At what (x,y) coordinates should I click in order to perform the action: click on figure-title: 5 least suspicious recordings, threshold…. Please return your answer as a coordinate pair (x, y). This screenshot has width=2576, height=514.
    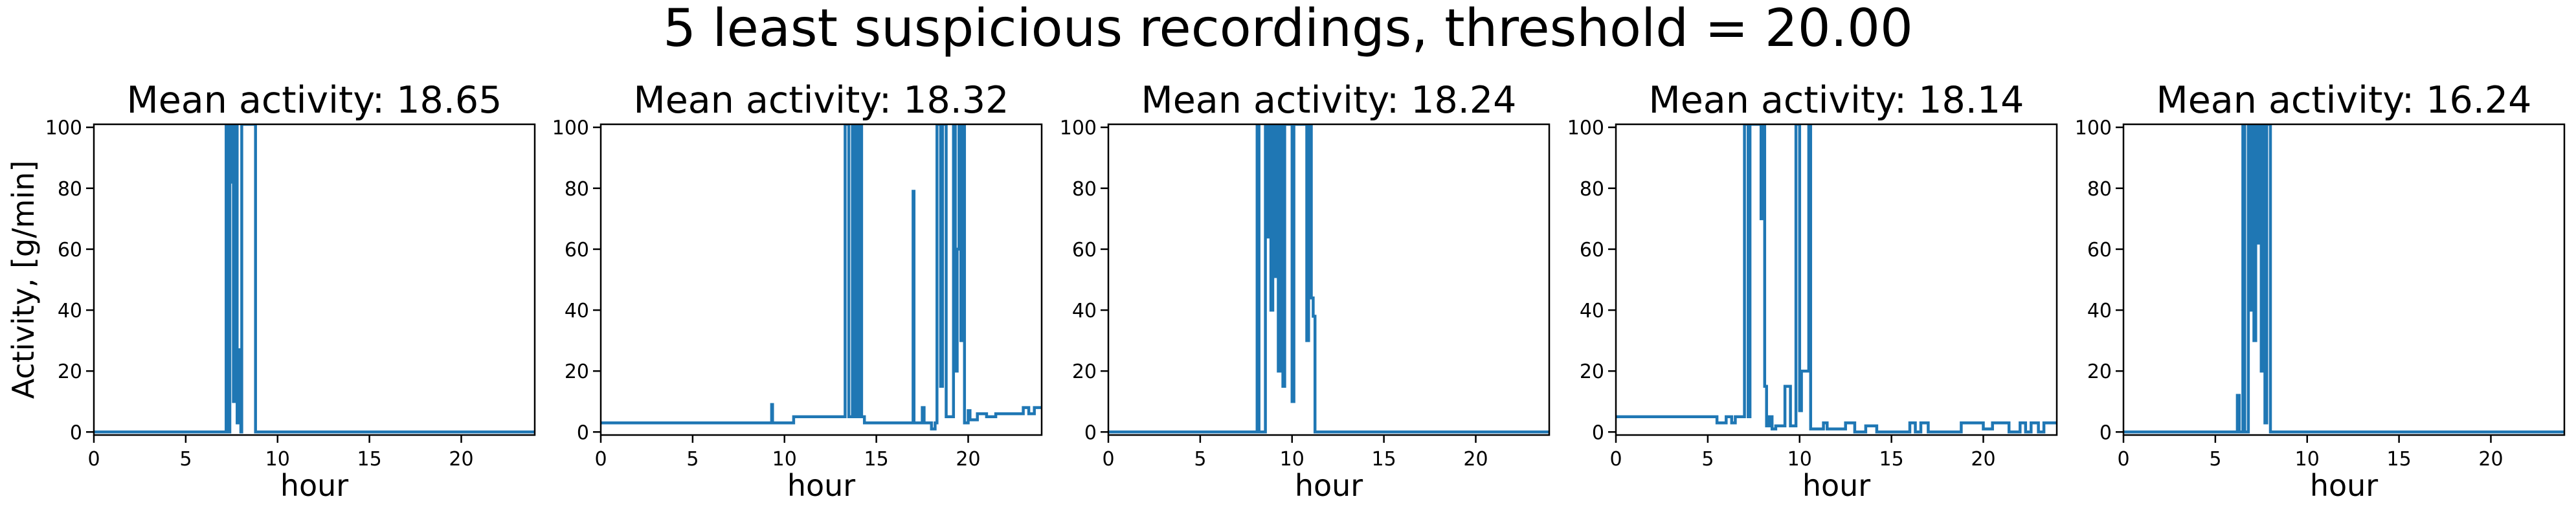
    Looking at the image, I should click on (1288, 29).